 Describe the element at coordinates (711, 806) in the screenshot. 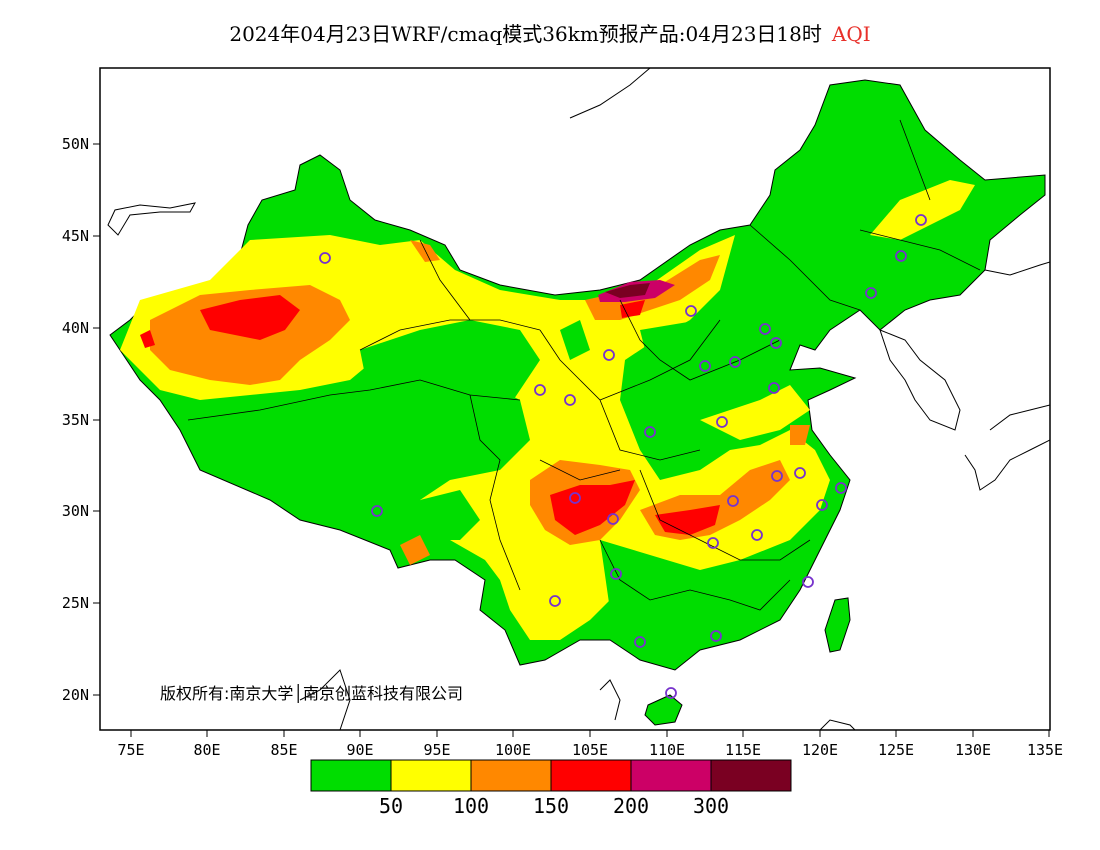

I see `legend-label-300: 300` at that location.